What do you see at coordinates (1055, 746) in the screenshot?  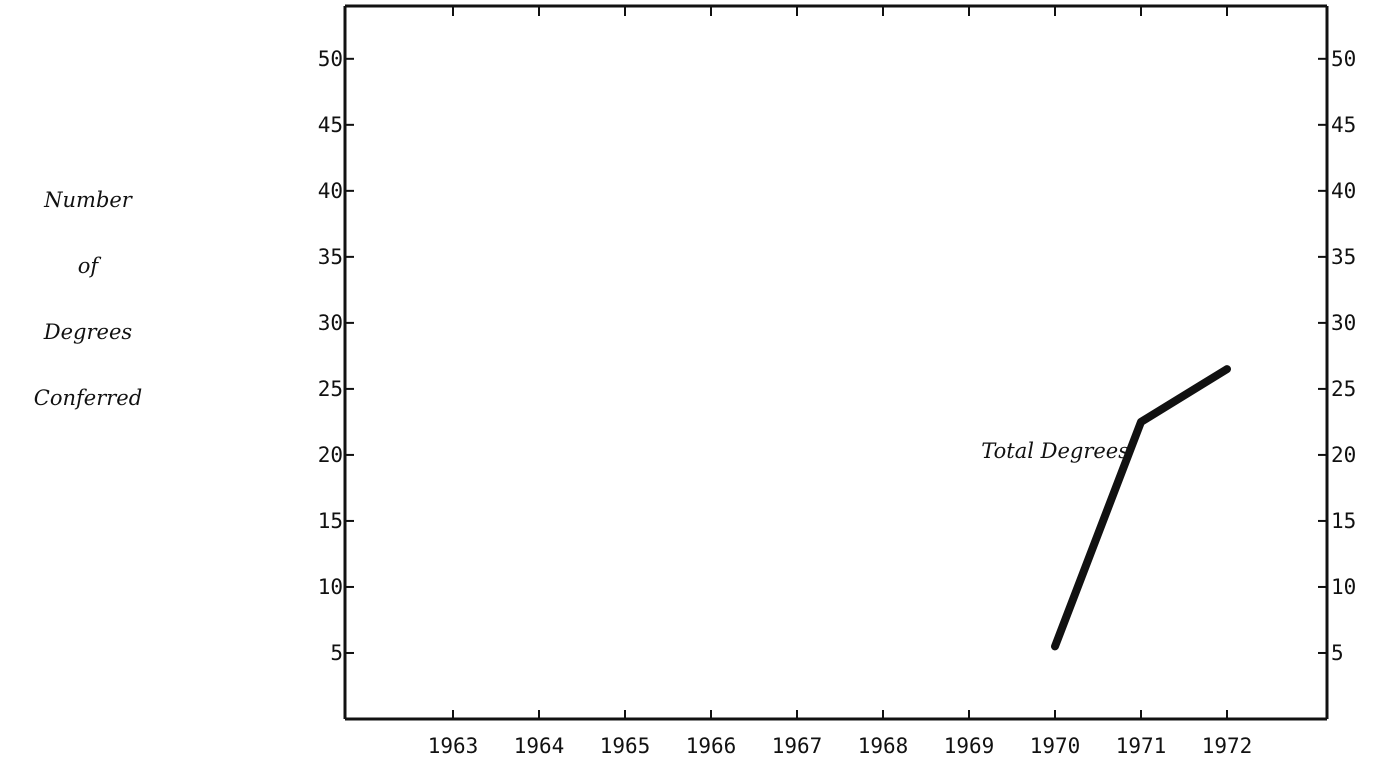 I see `x-tick-label: 1970` at bounding box center [1055, 746].